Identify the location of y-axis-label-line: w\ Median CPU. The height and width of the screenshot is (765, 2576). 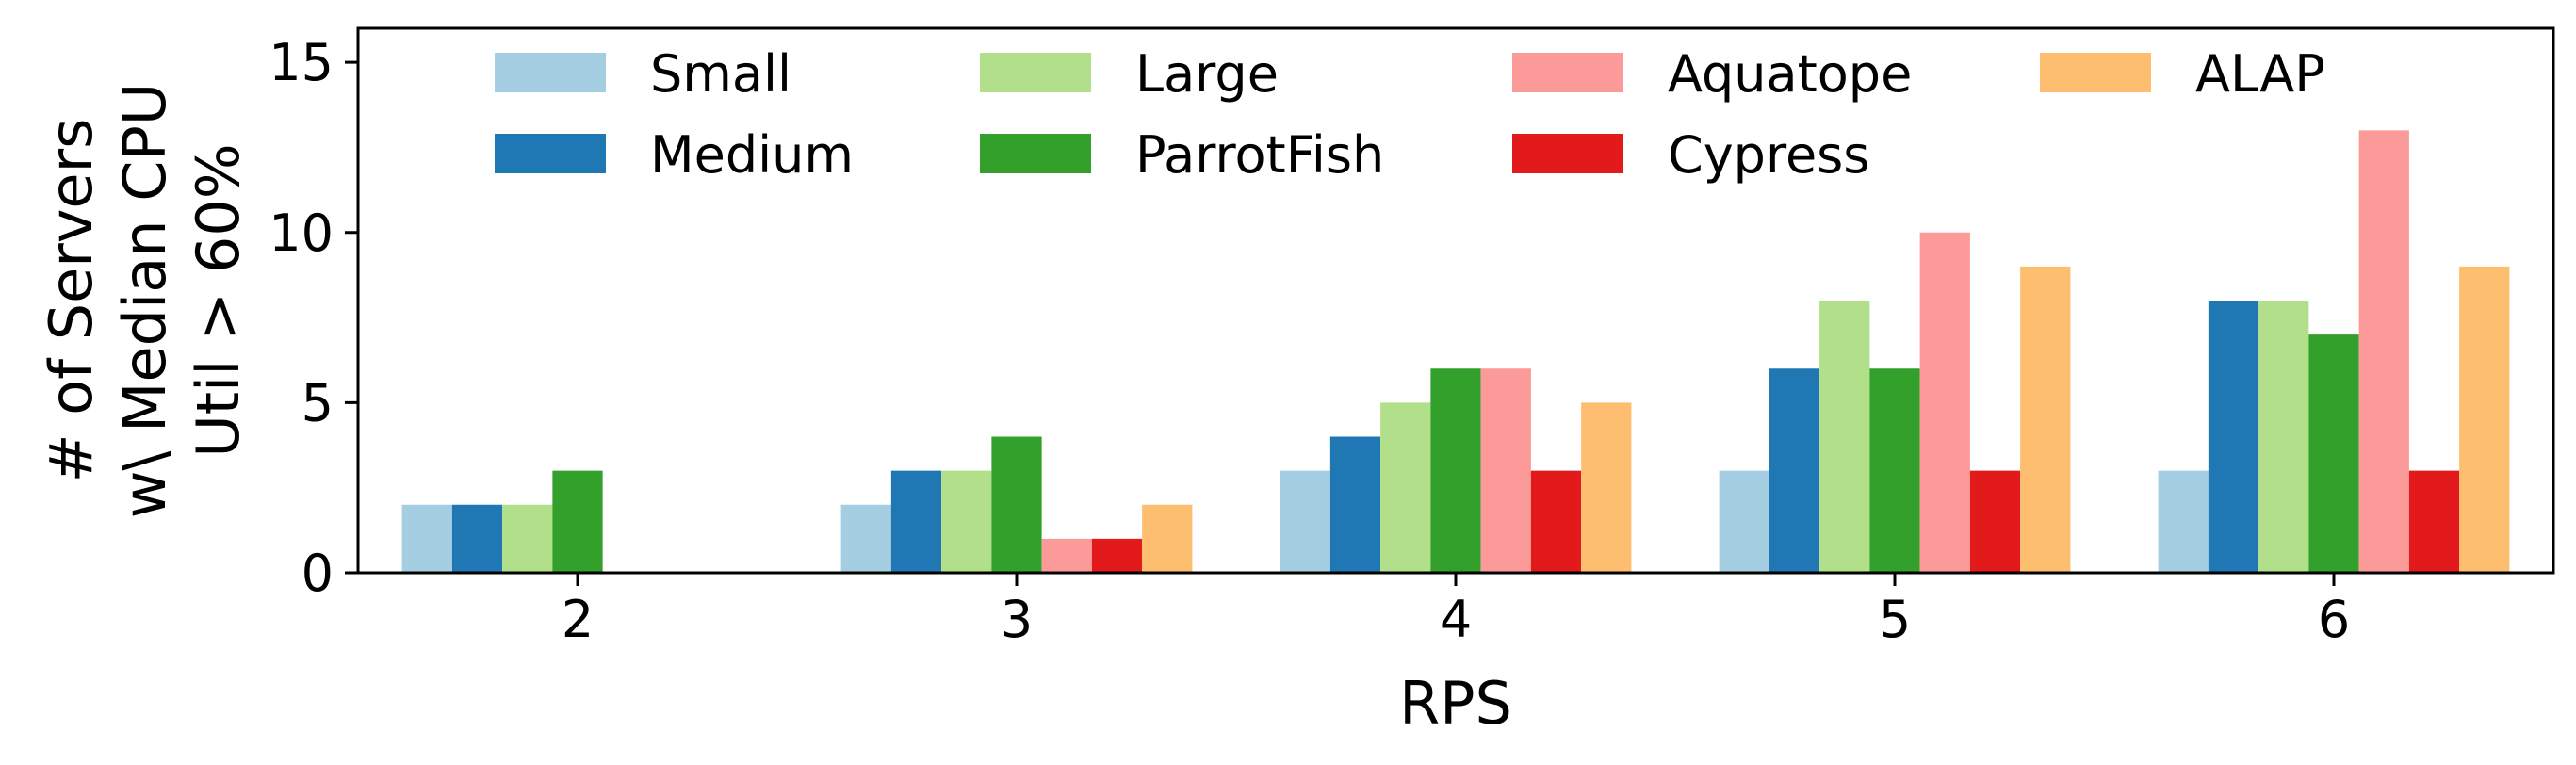
(144, 301).